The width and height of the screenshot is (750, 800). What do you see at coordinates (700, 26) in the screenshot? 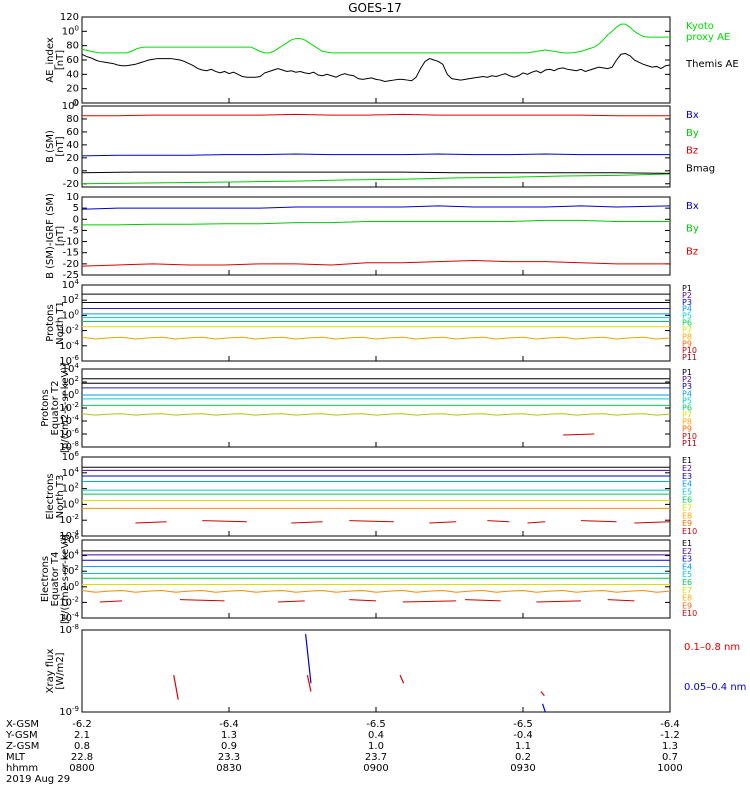
I see `legend-entry: Kyoto` at bounding box center [700, 26].